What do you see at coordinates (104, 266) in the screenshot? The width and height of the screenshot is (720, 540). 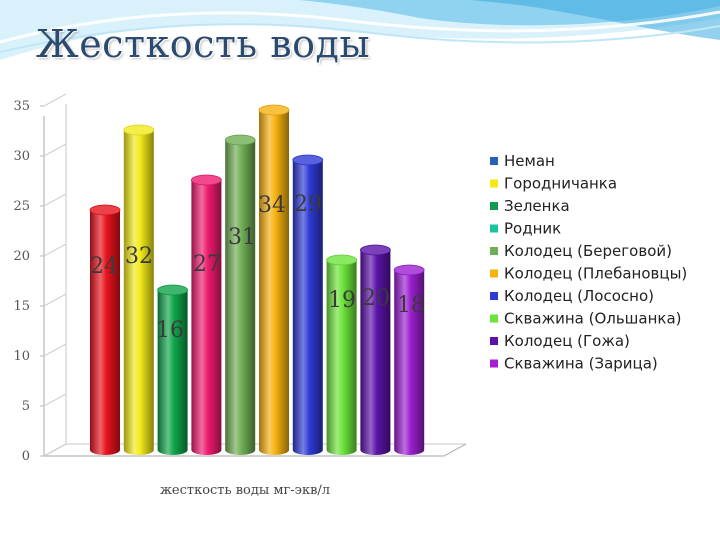 I see `data-label-1: 24` at bounding box center [104, 266].